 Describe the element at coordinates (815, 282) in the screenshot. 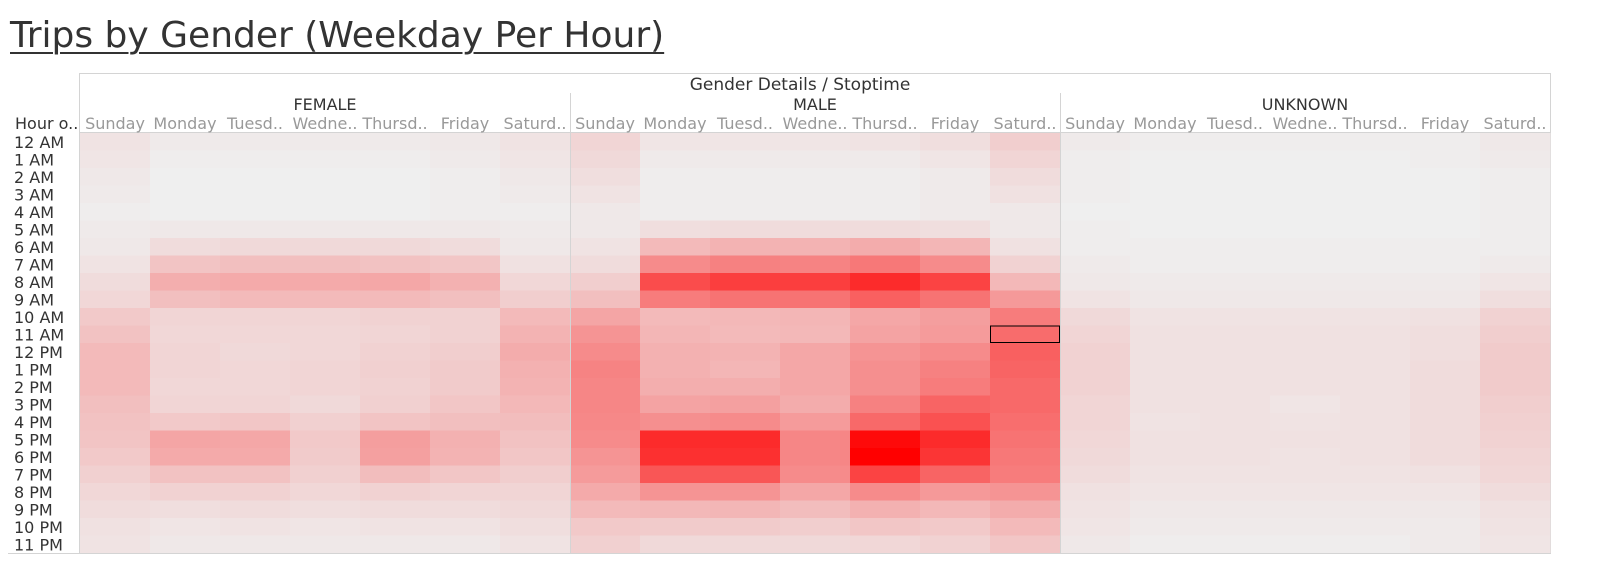

I see `heatmap-cell-male-wedne-8-am` at that location.